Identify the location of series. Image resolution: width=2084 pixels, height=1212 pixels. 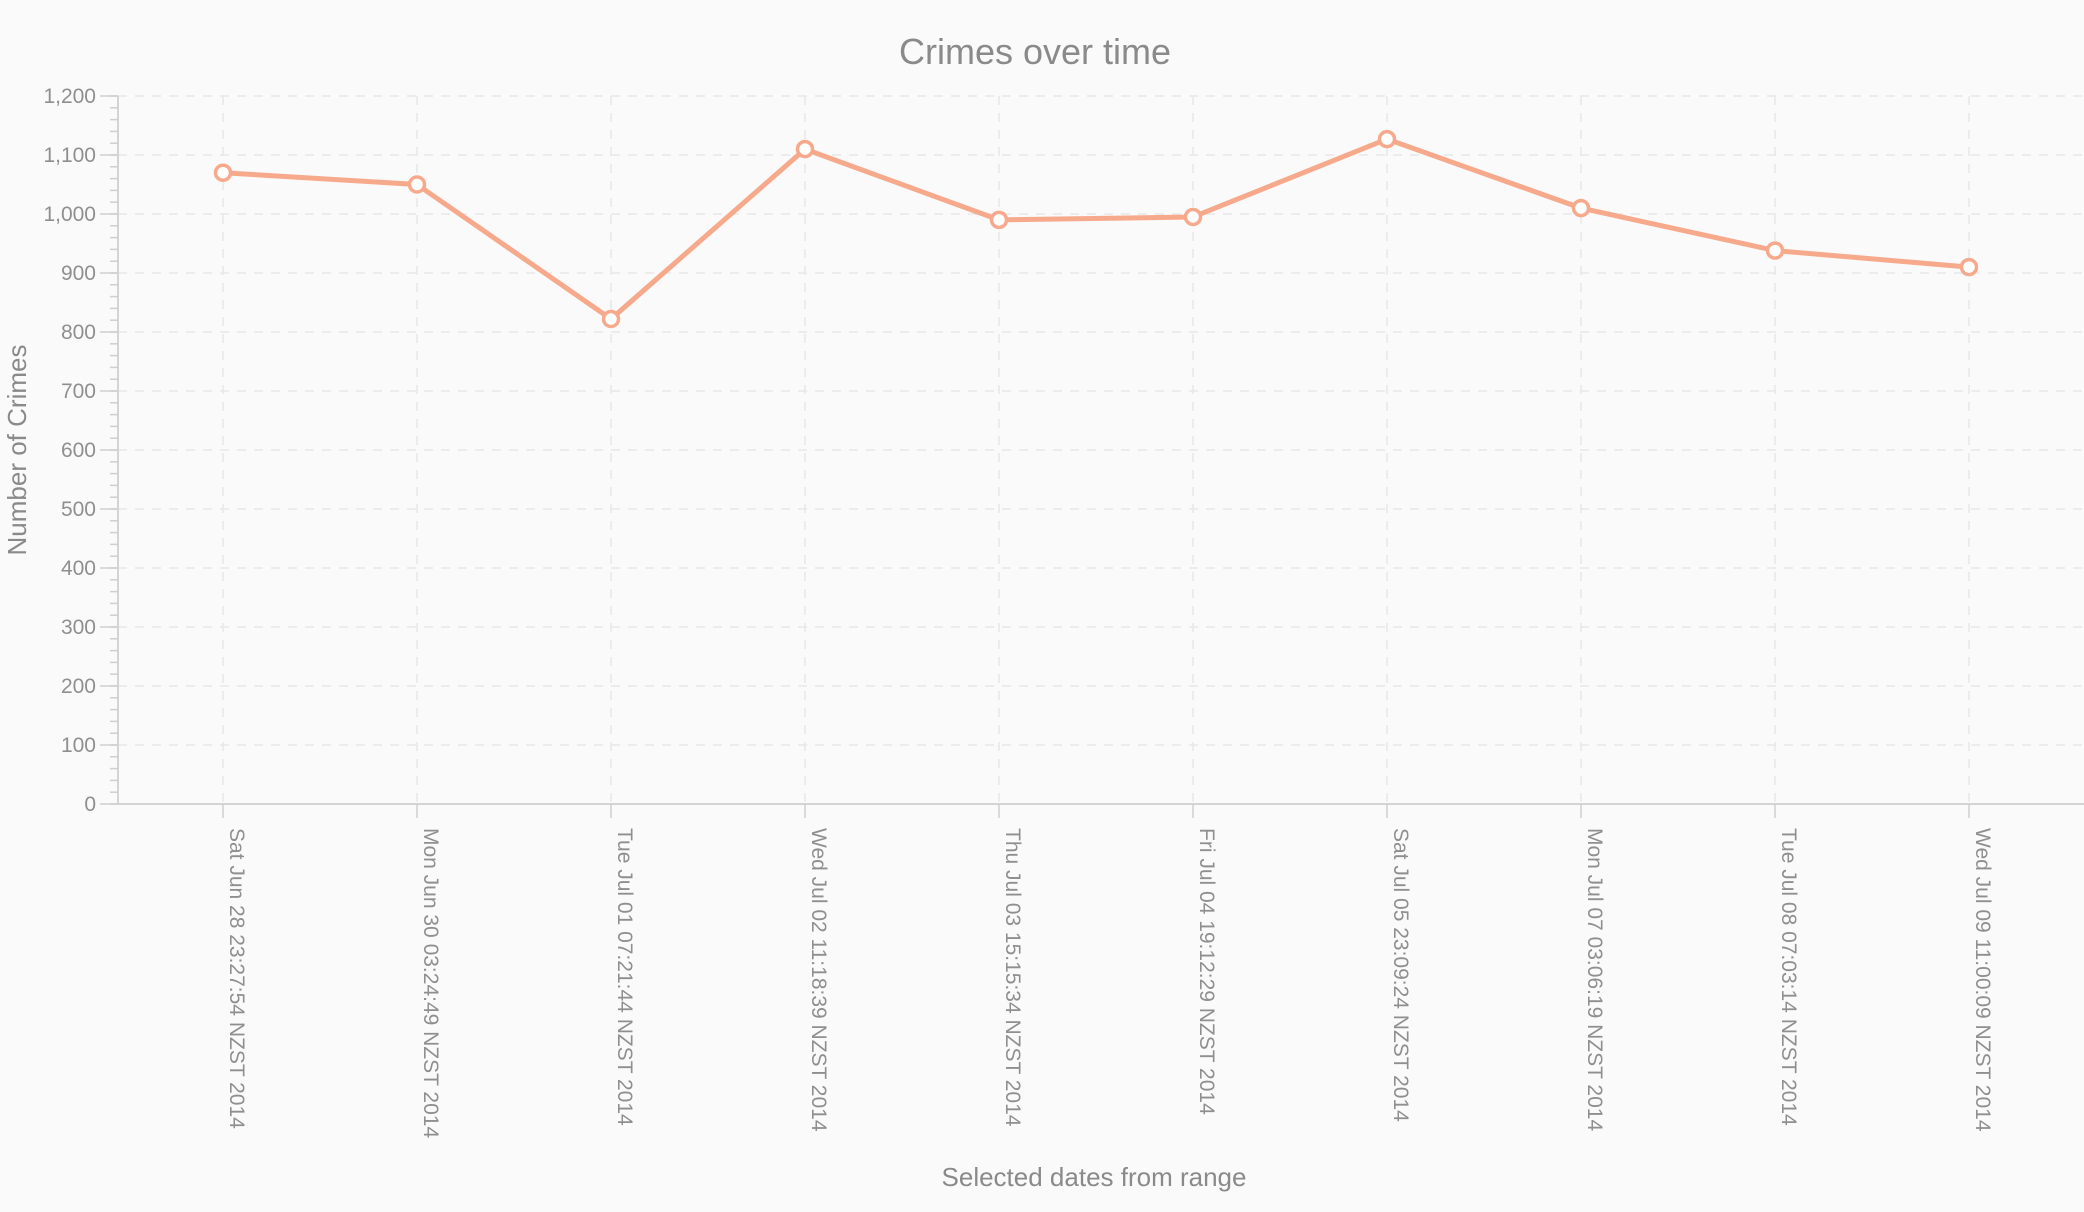
(1096, 229).